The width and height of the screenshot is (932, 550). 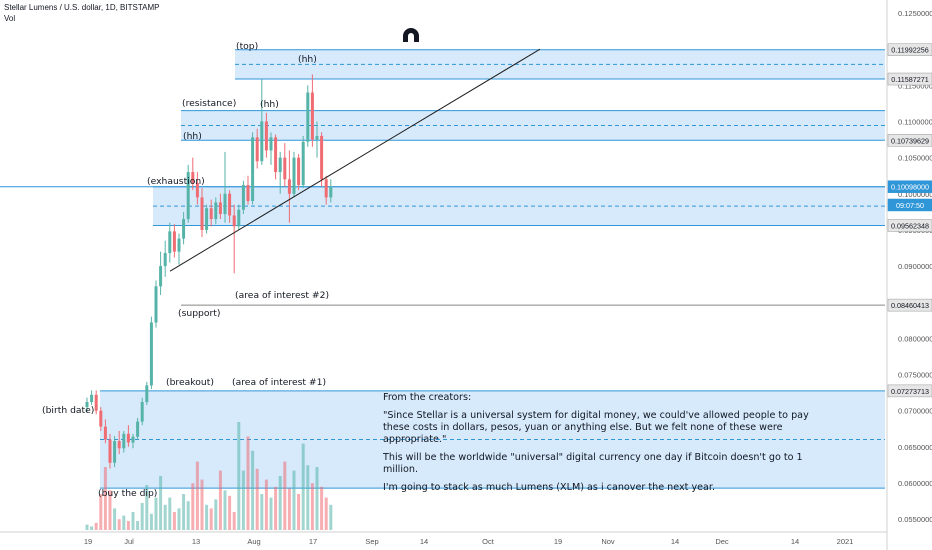 I want to click on magnet-icon, so click(x=411, y=37).